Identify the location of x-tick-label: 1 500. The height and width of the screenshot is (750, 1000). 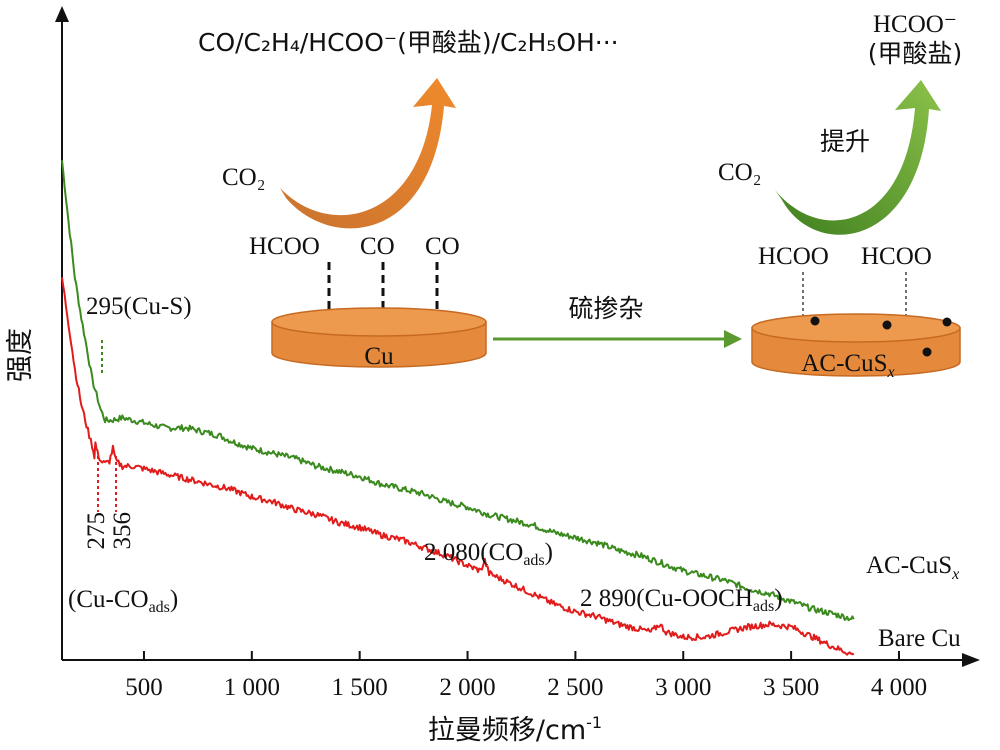
(360, 687).